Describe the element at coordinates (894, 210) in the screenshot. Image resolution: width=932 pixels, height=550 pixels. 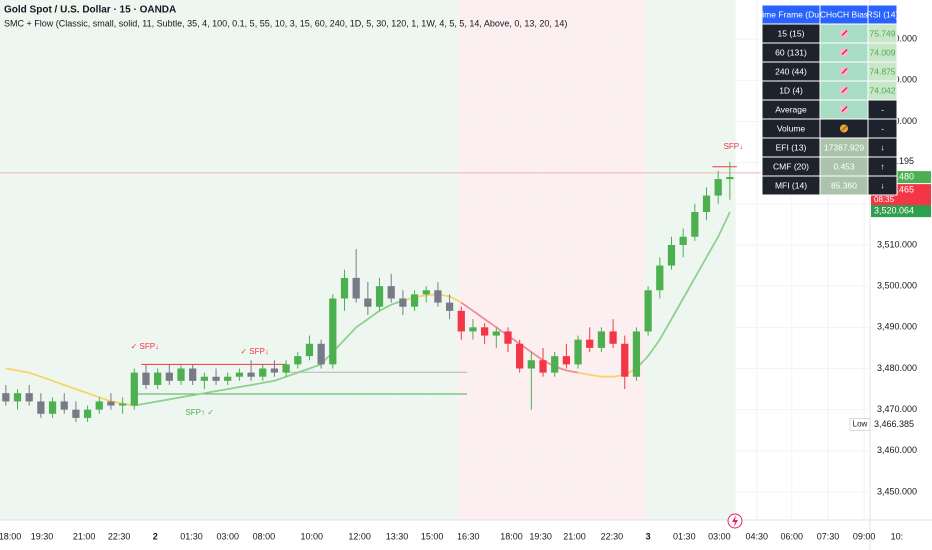
I see `price-label: 3,520.064` at that location.